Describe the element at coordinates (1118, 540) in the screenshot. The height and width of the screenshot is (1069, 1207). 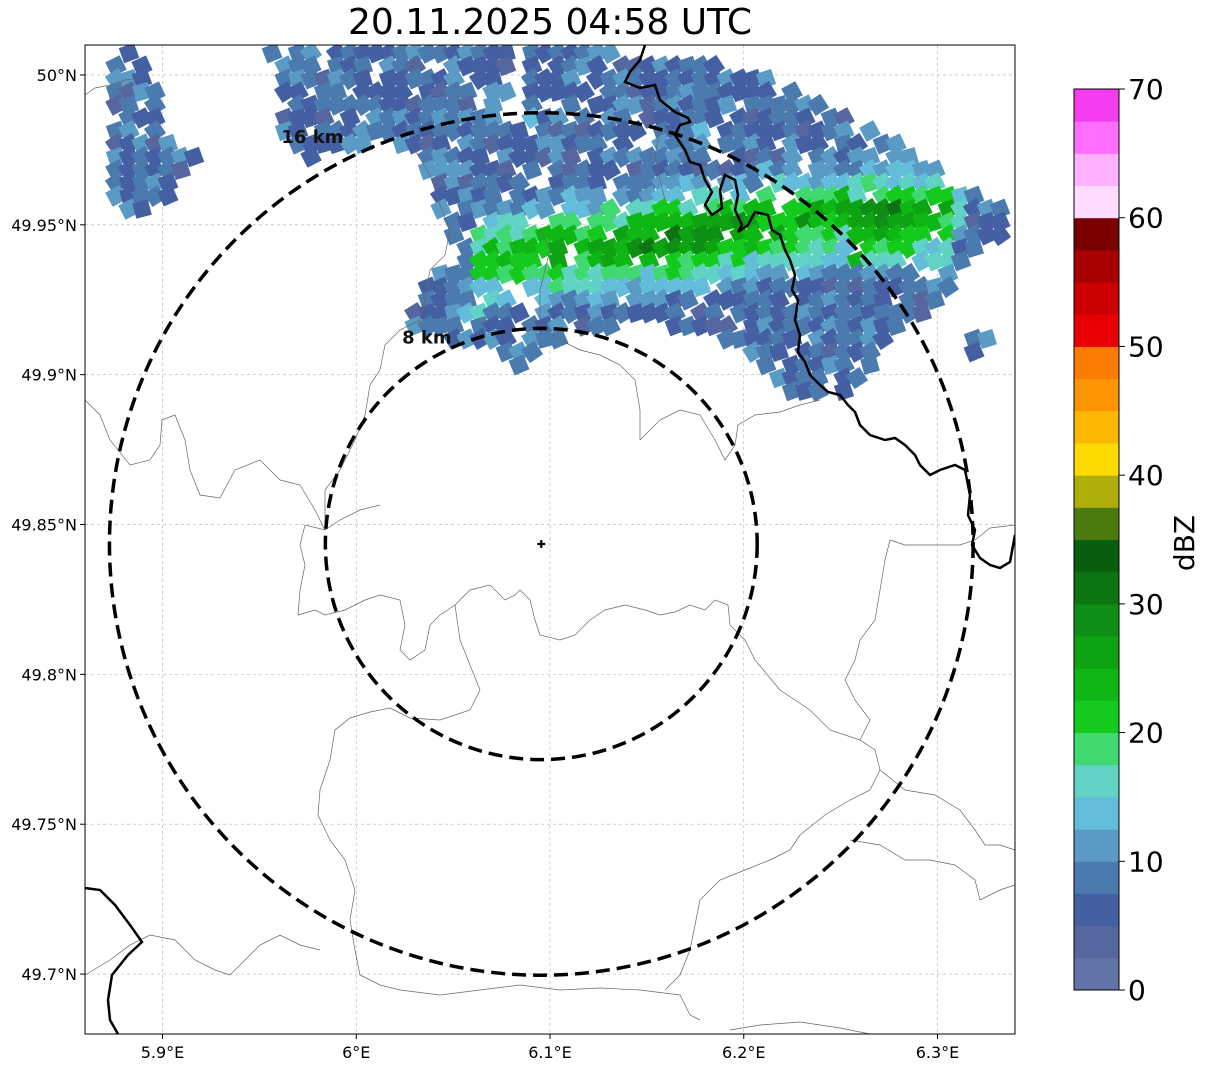
I see `colorbar: 0 10 20 30 40 50 60 70` at that location.